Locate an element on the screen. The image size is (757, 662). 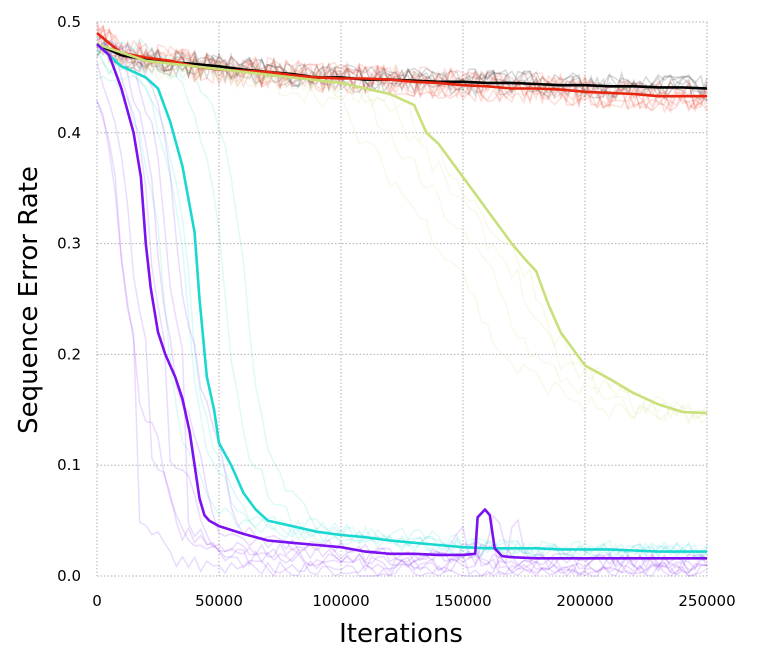
y-tick-label: 0.0 is located at coordinates (69, 576).